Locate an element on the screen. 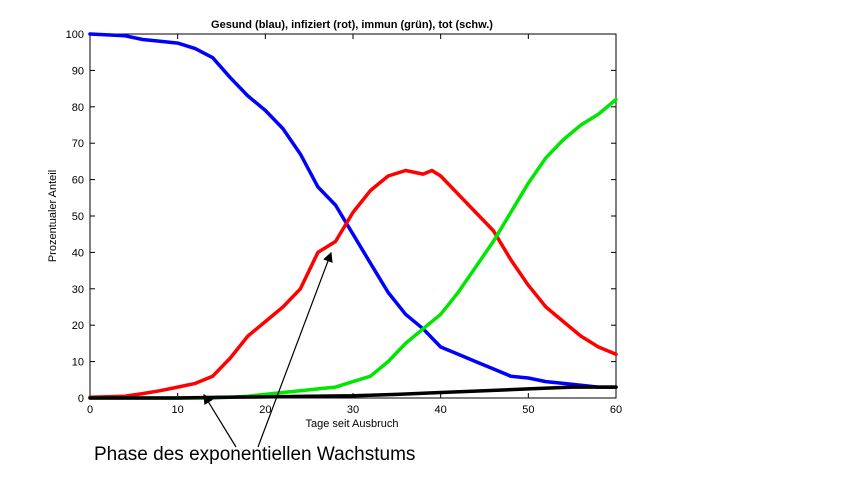 The image size is (847, 484). y-tick-label: 70 is located at coordinates (78, 144).